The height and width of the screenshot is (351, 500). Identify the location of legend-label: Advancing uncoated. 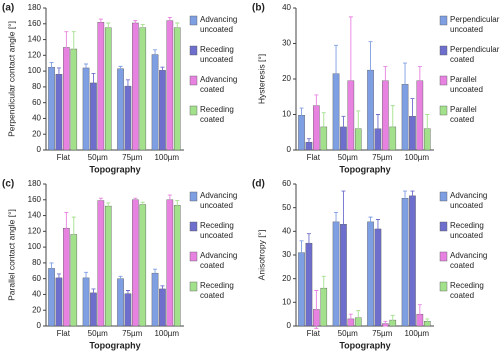
(219, 200).